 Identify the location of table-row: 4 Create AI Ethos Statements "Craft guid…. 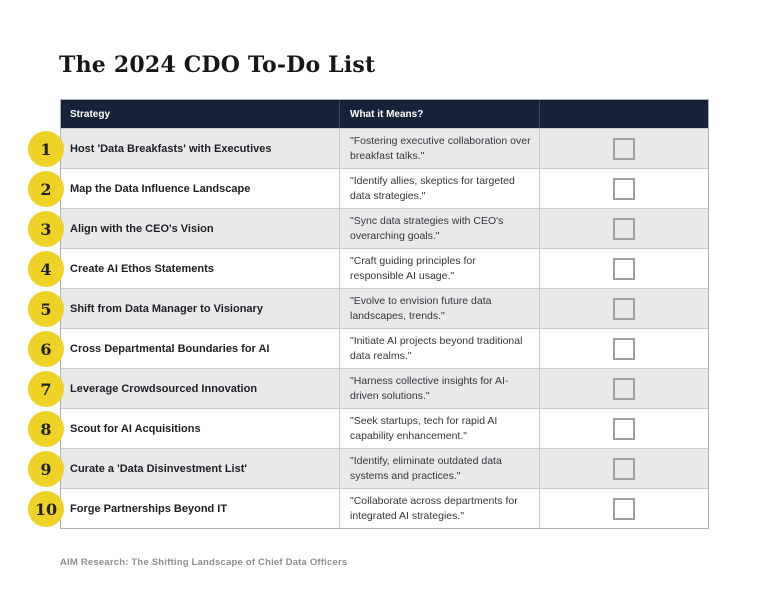
(368, 268).